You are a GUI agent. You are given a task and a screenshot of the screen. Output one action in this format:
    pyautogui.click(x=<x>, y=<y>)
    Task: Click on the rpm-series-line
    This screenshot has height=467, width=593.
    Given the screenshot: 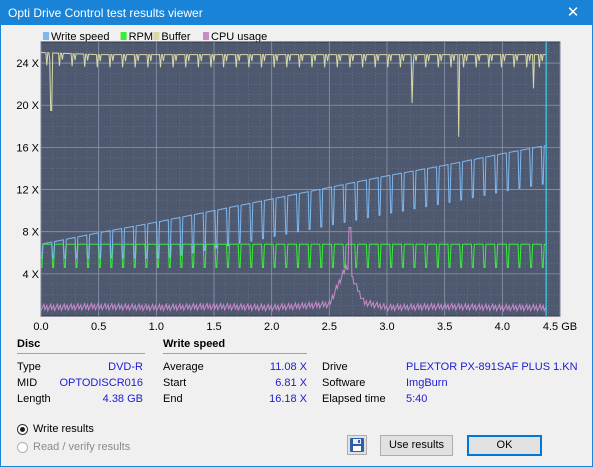 What is the action you would take?
    pyautogui.click(x=294, y=255)
    